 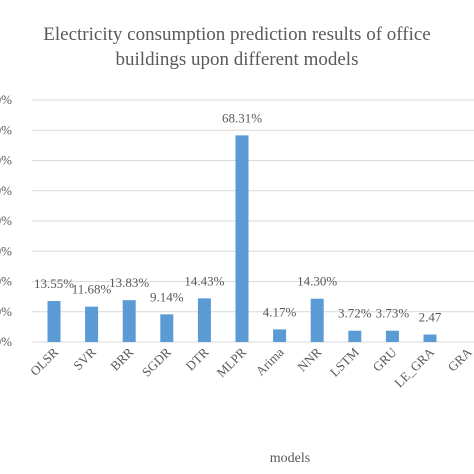 What do you see at coordinates (430, 317) in the screenshot?
I see `data-label-le_gra: 2.47` at bounding box center [430, 317].